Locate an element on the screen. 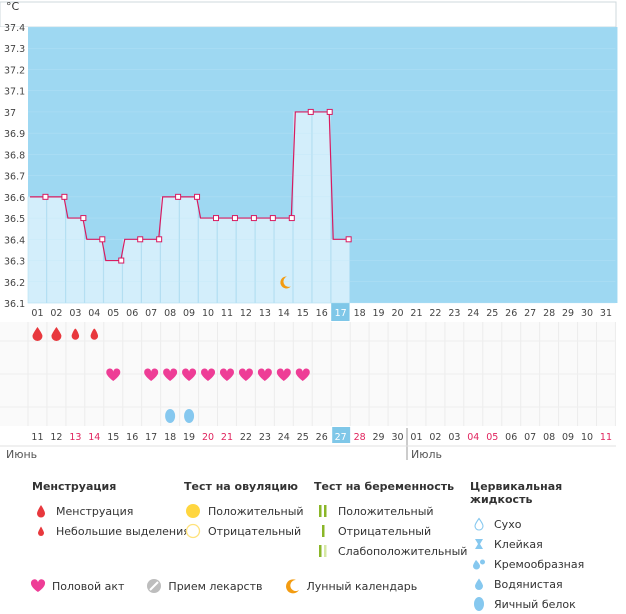  legend-cervical-title: Цервикальная жидкость is located at coordinates (516, 493).